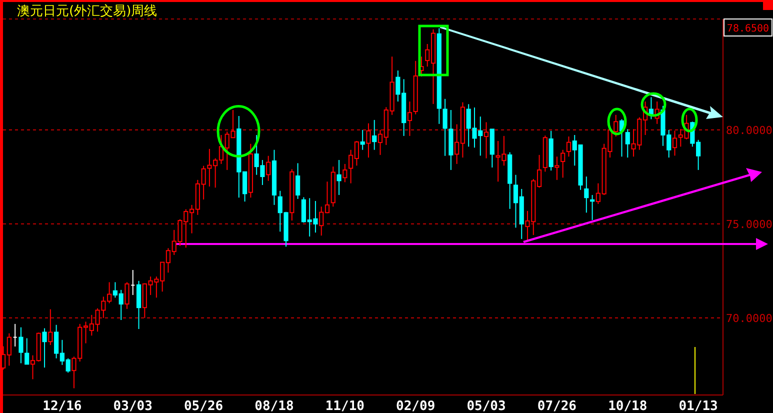  I want to click on x-tick-label: 11/10, so click(345, 406).